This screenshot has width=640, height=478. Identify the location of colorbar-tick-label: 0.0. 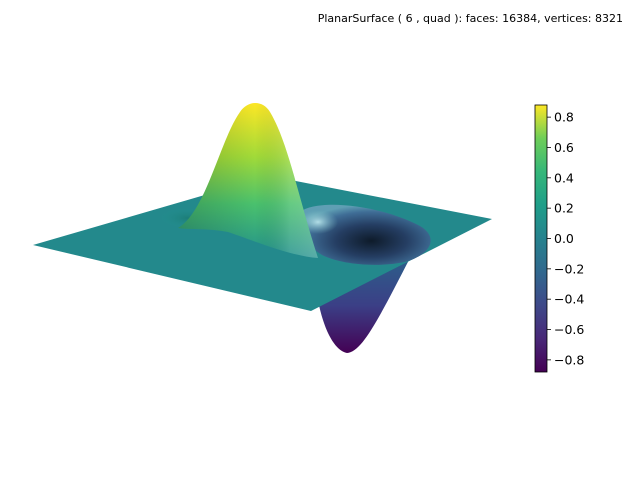
(564, 238).